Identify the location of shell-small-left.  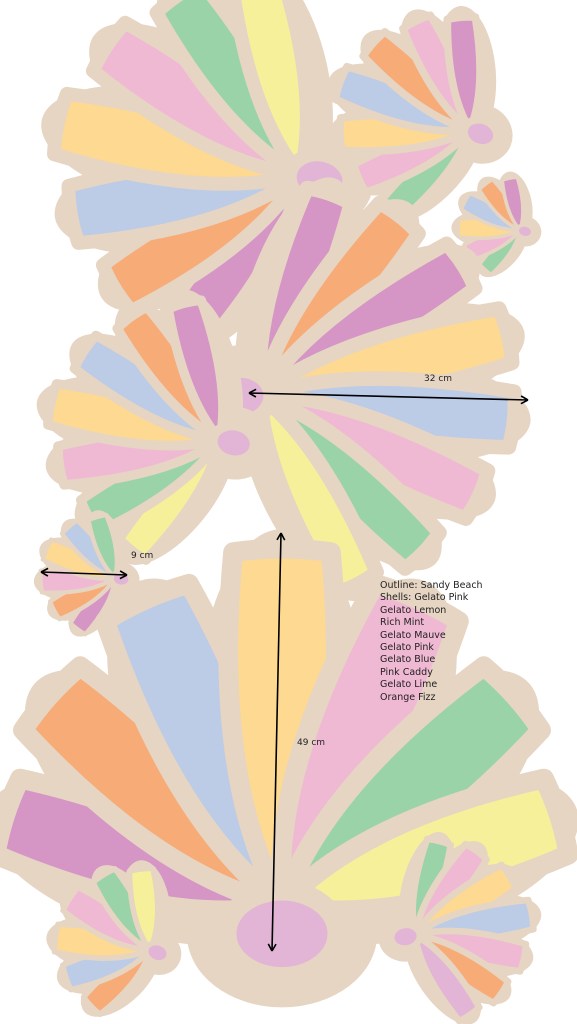
(86, 573).